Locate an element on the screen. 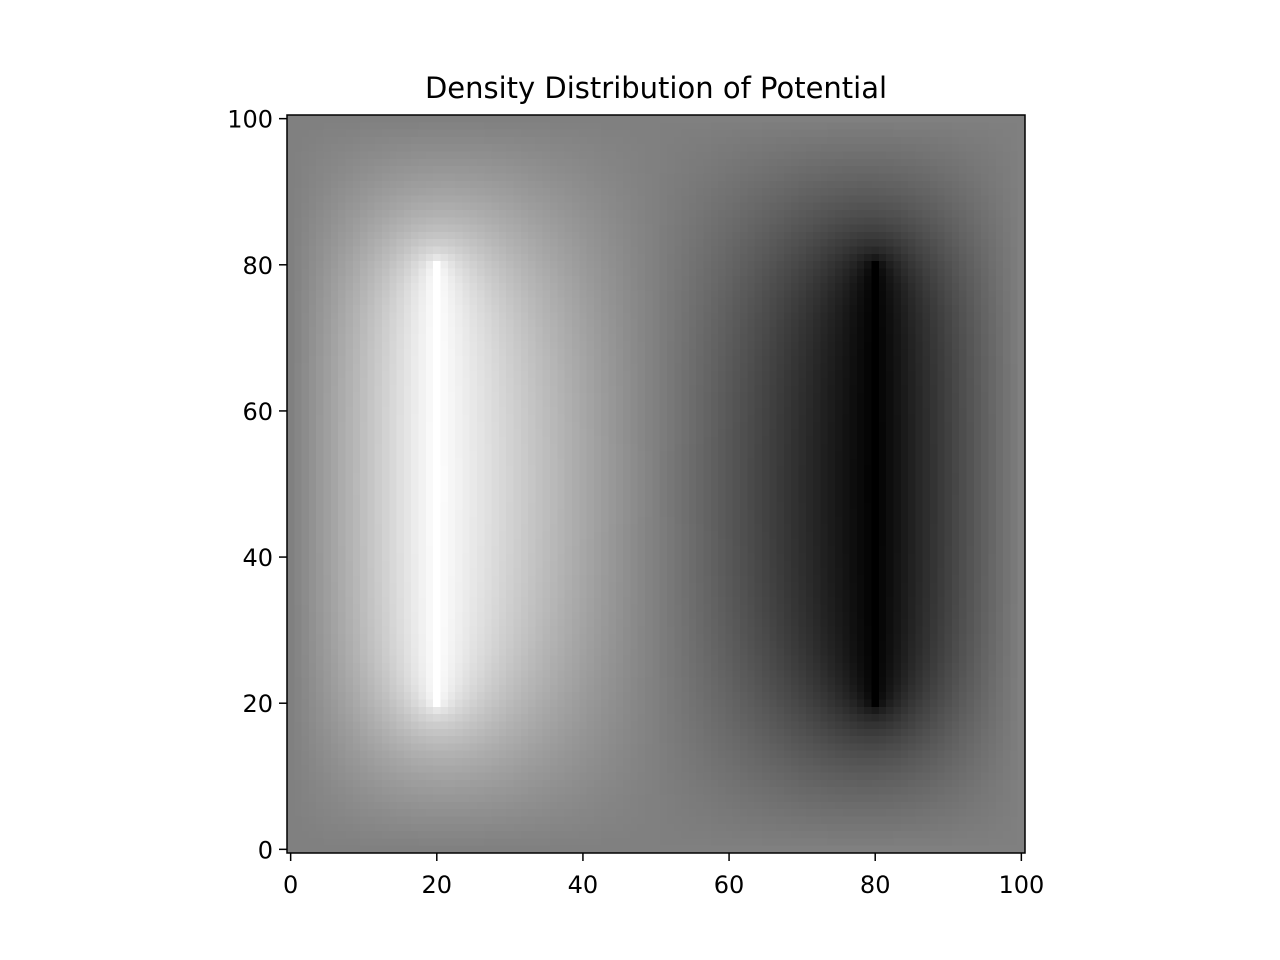  y-tick-label: 80 is located at coordinates (257, 266).